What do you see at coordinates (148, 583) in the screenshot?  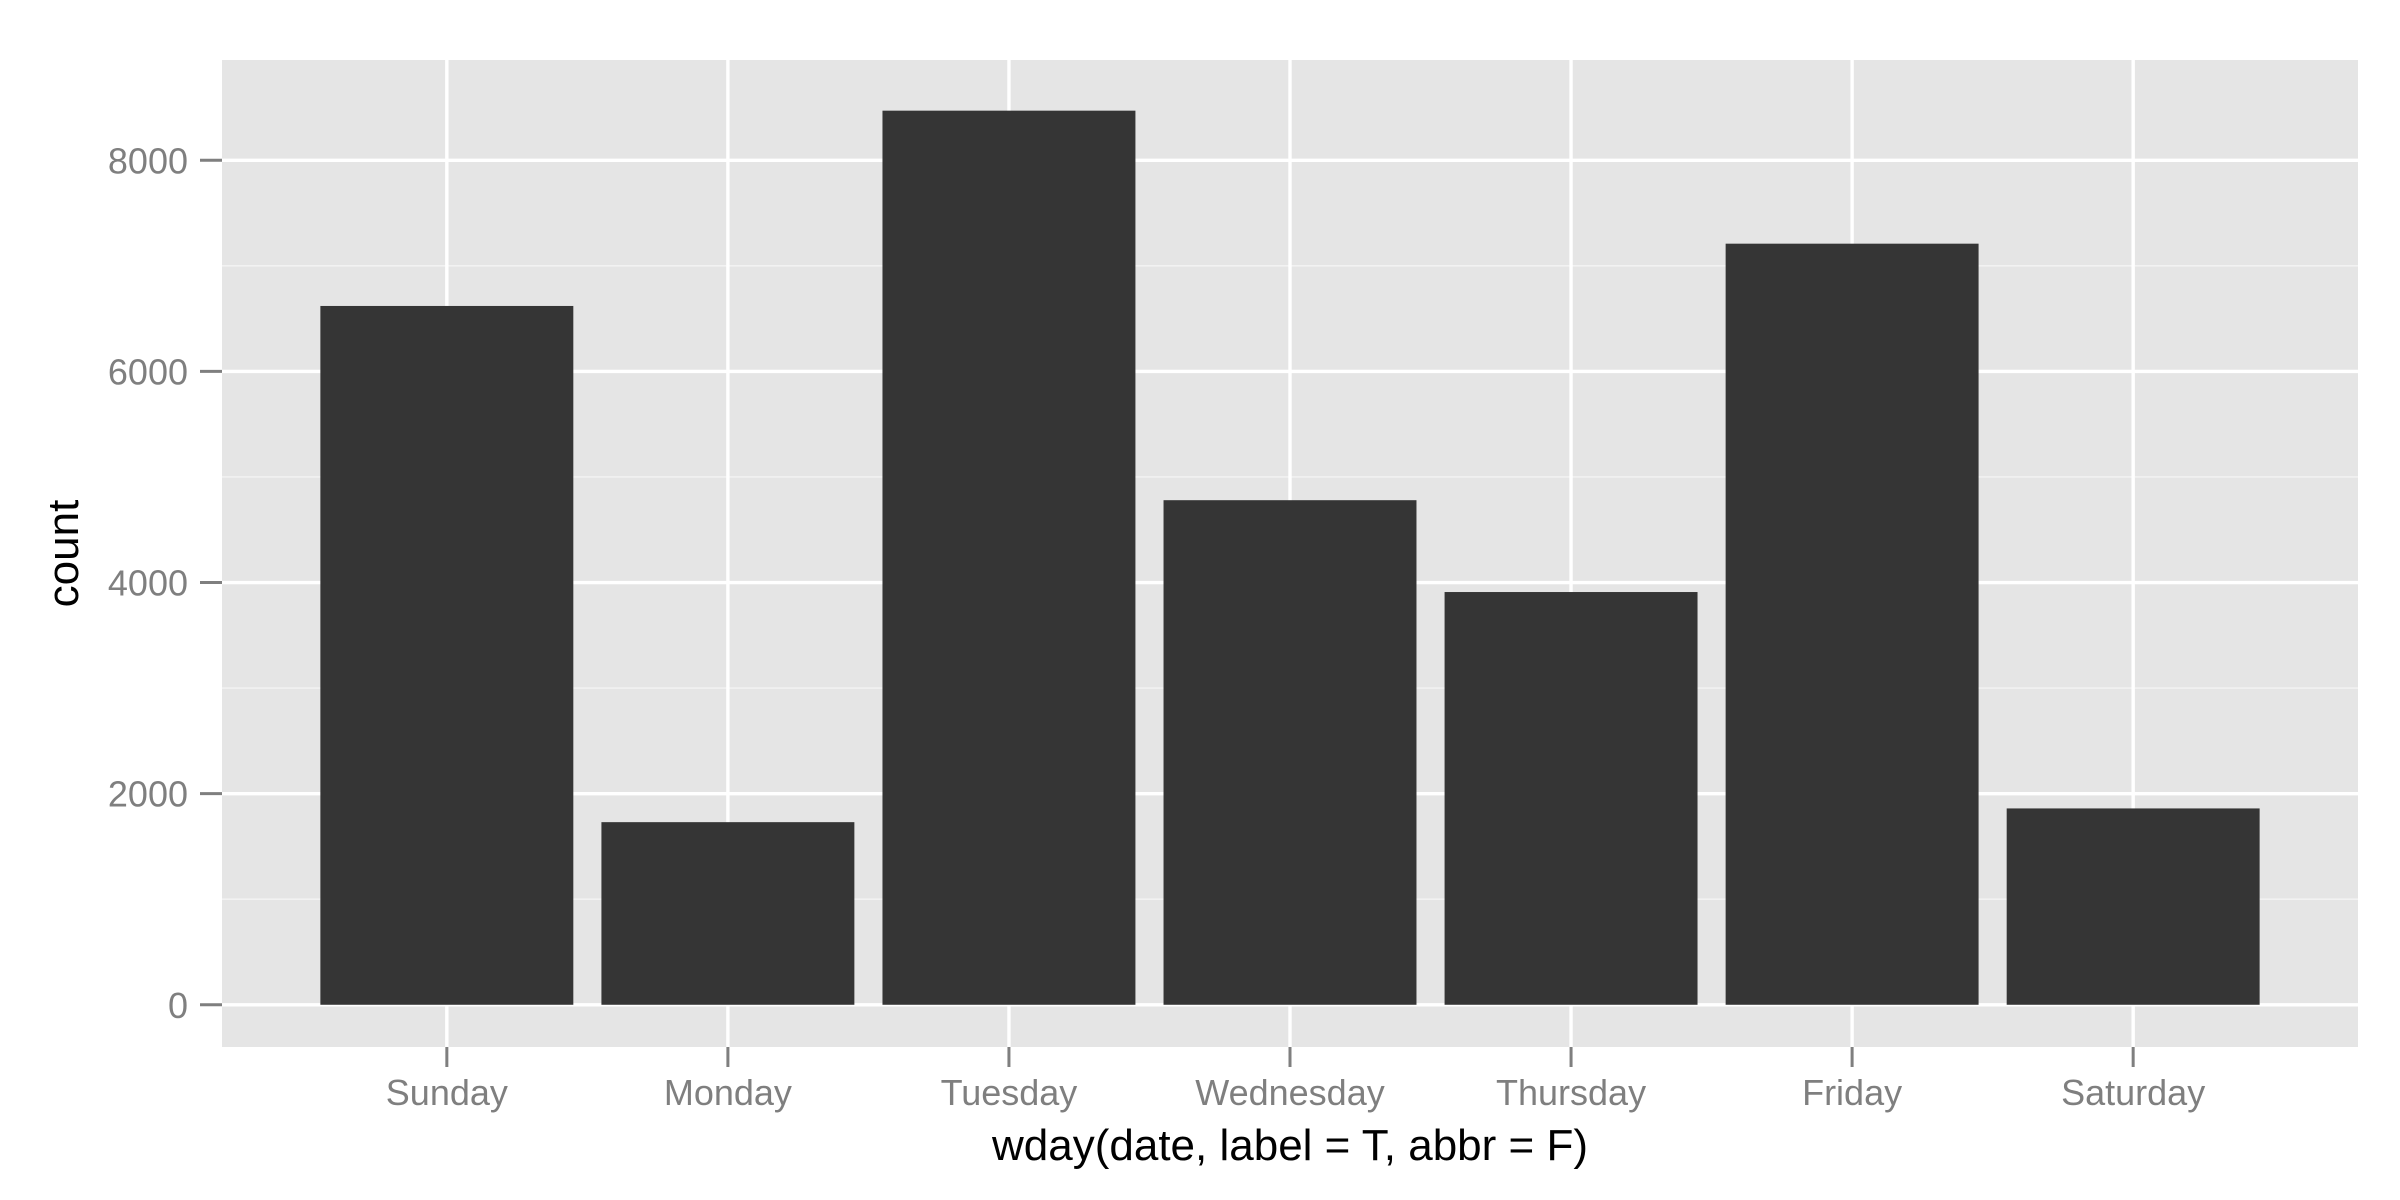 I see `y-tick-label: 4000` at bounding box center [148, 583].